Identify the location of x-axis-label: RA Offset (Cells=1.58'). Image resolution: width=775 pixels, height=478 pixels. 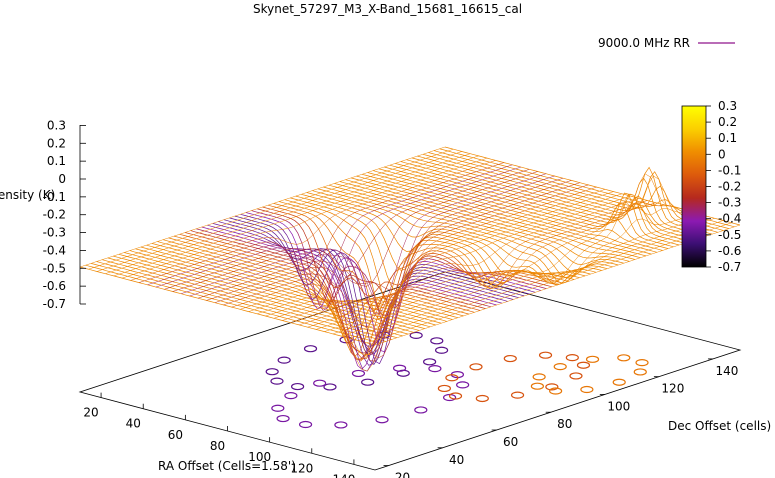
(227, 466).